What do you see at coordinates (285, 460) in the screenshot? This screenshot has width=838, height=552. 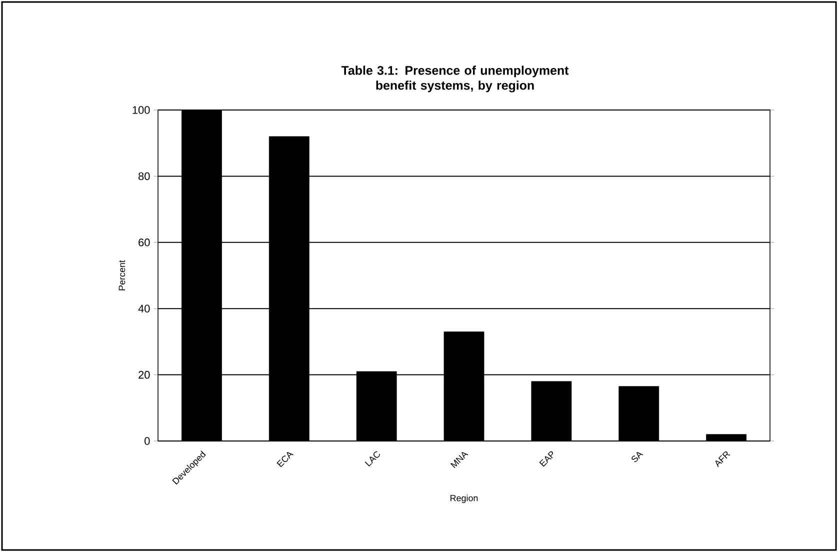 I see `x-tick-label: ECA` at bounding box center [285, 460].